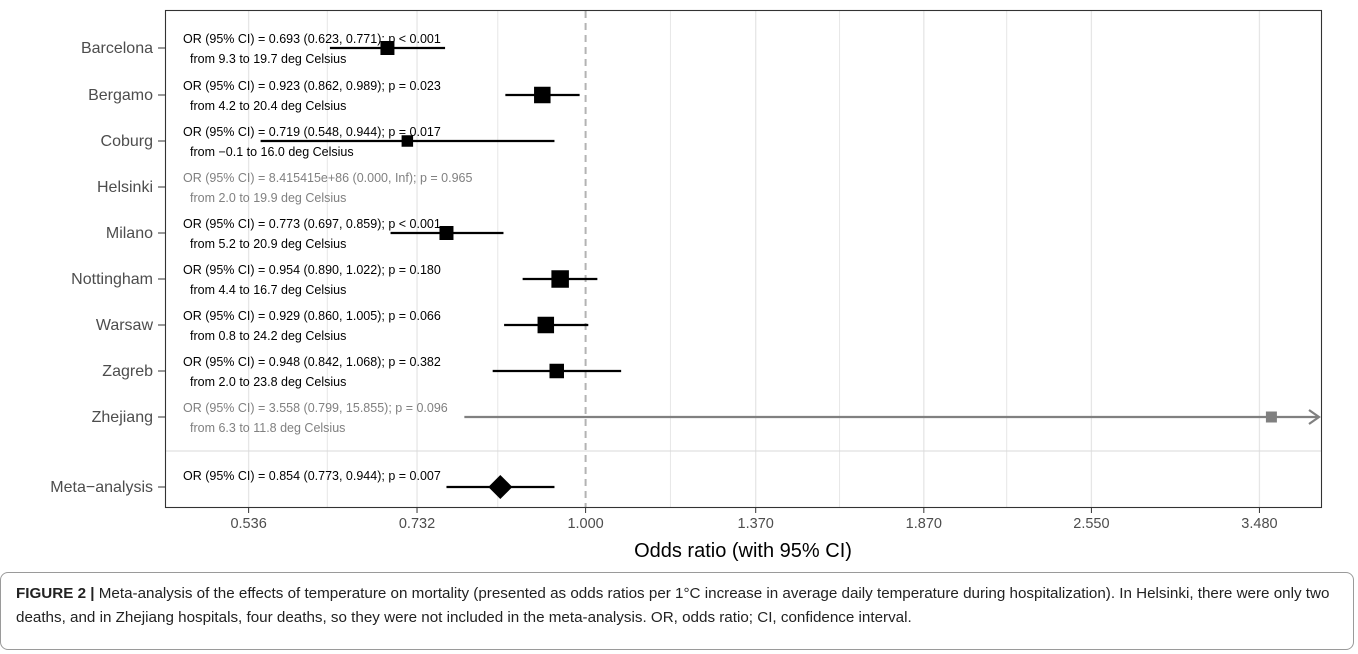  I want to click on point-estimate-bergamo, so click(542, 95).